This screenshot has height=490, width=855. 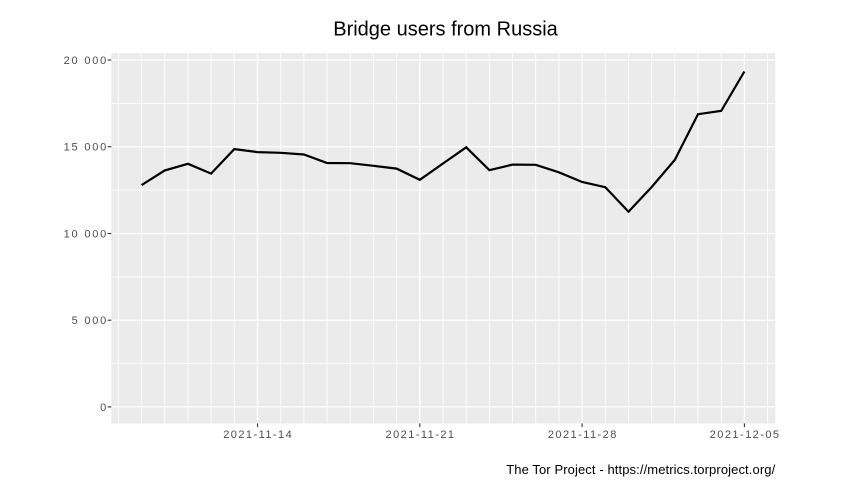 I want to click on svg-text: 15 000, so click(x=86, y=148).